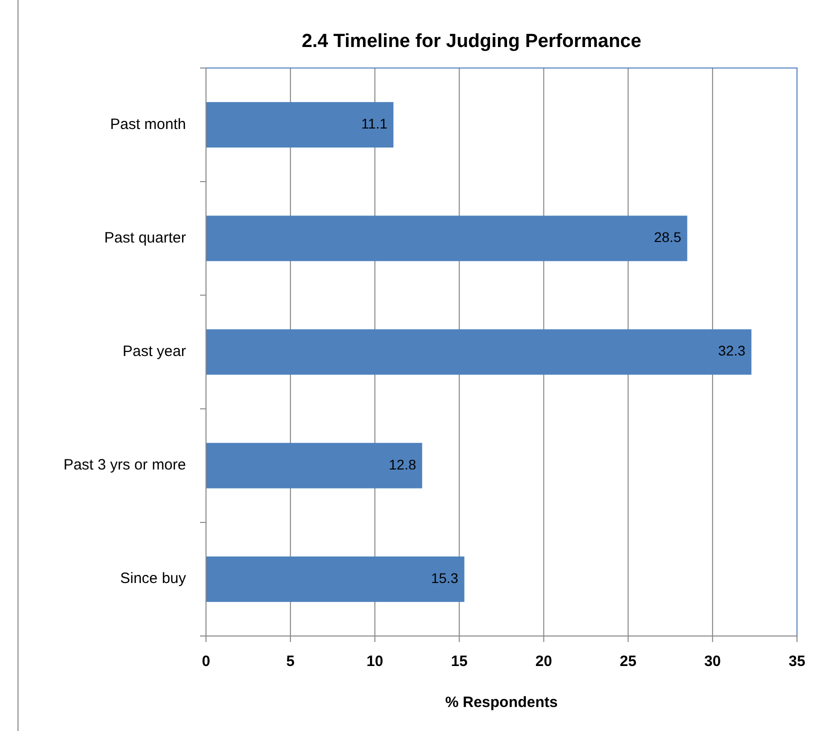 The height and width of the screenshot is (731, 828). What do you see at coordinates (374, 124) in the screenshot?
I see `data-label: 11.1` at bounding box center [374, 124].